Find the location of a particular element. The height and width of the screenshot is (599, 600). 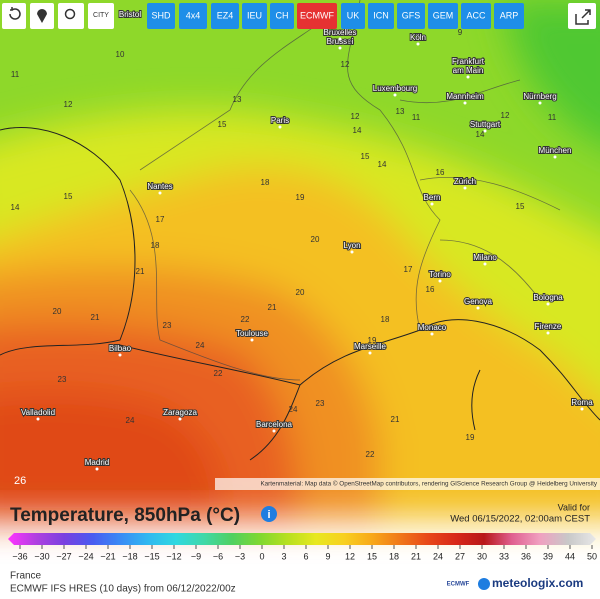

colorbar-tick-label: −9 is located at coordinates (196, 556).